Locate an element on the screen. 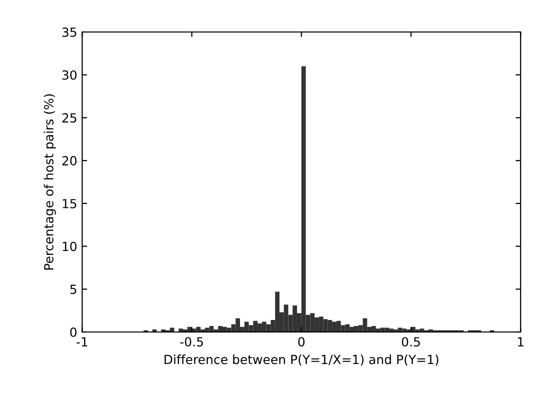  y-tick-label: 0 is located at coordinates (73, 332).